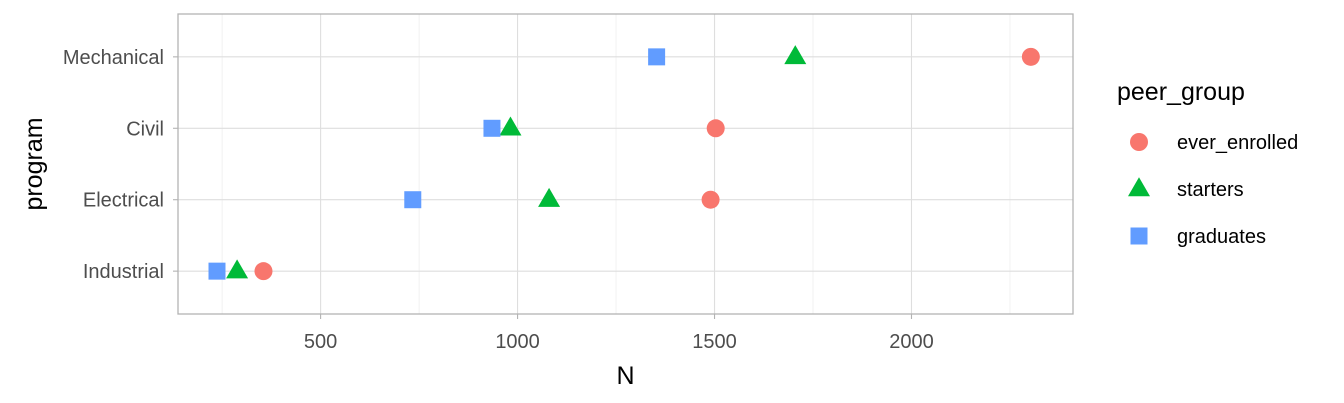 This screenshot has height=403, width=1344. I want to click on x-axis-ticks: 500 1000 1500 2000, so click(619, 333).